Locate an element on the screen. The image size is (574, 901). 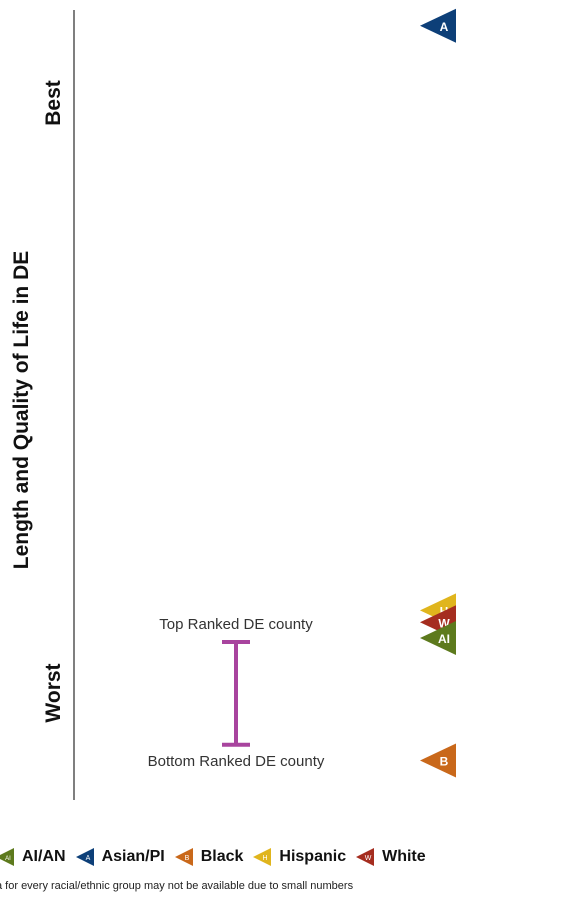
svg-text: A is located at coordinates (87, 858).